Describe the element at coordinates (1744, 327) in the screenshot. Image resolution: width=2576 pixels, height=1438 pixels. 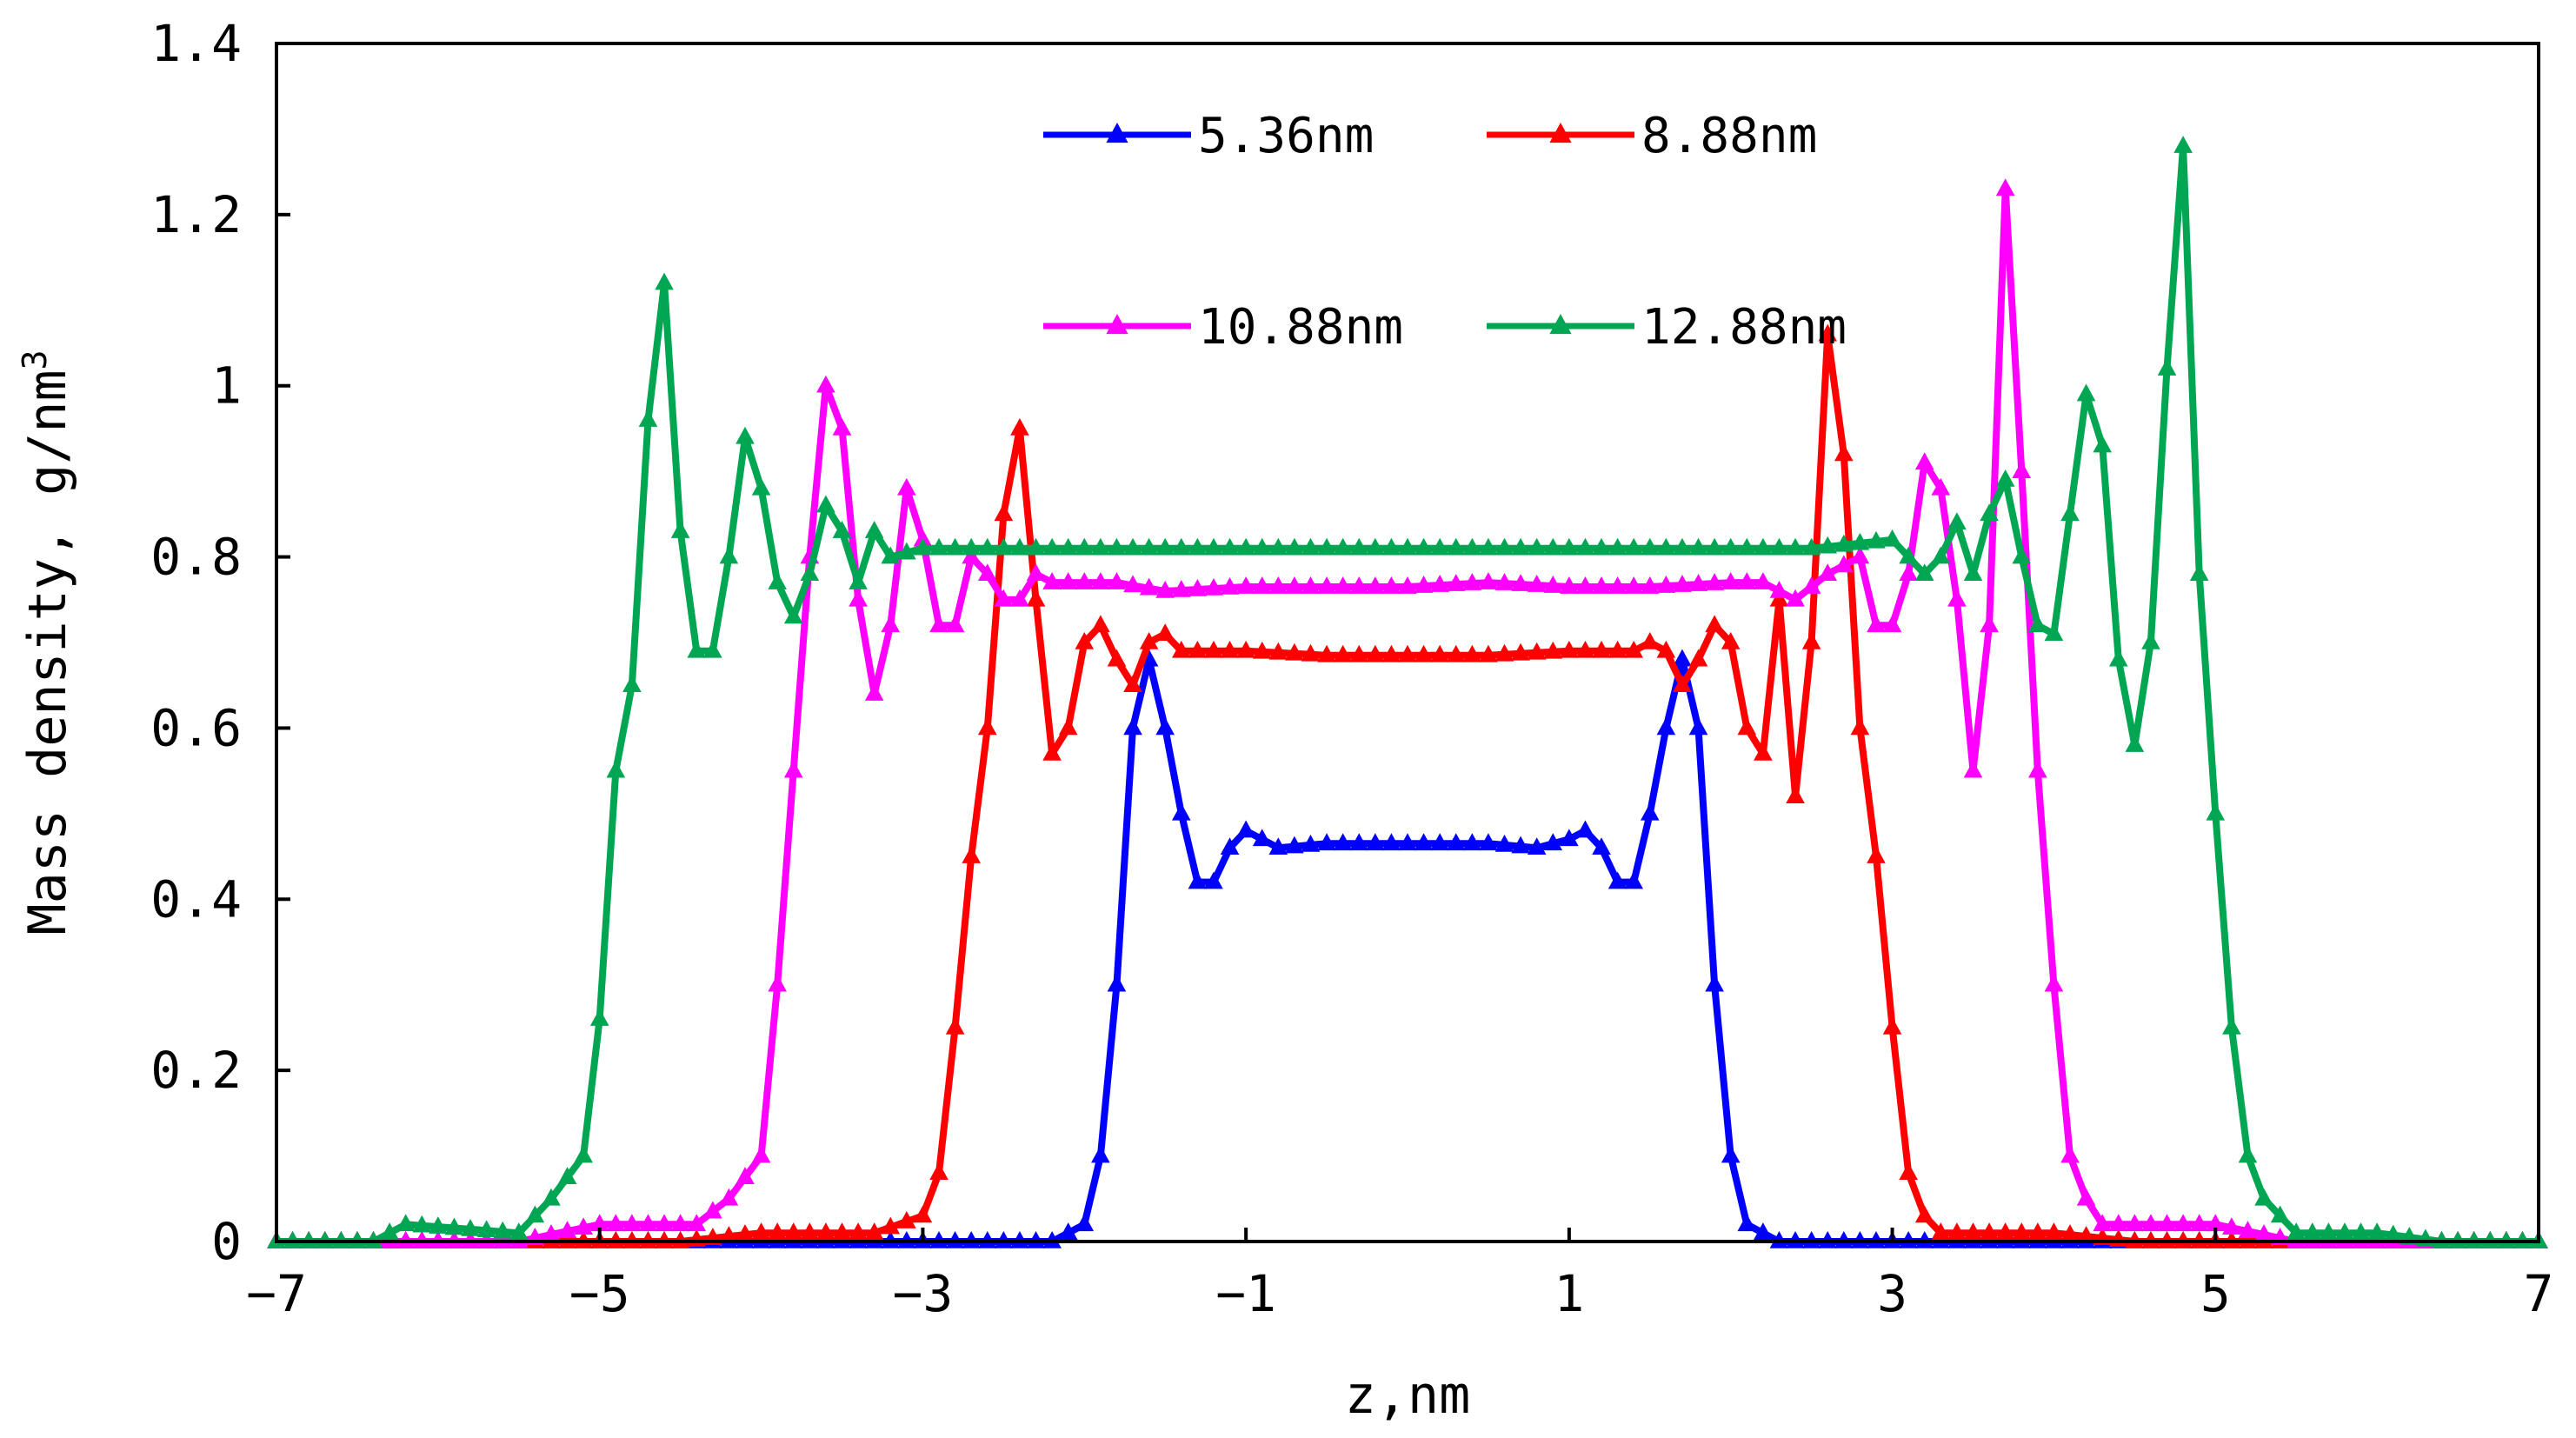
I see `legend-label-12-88nm: 12.88nm` at that location.